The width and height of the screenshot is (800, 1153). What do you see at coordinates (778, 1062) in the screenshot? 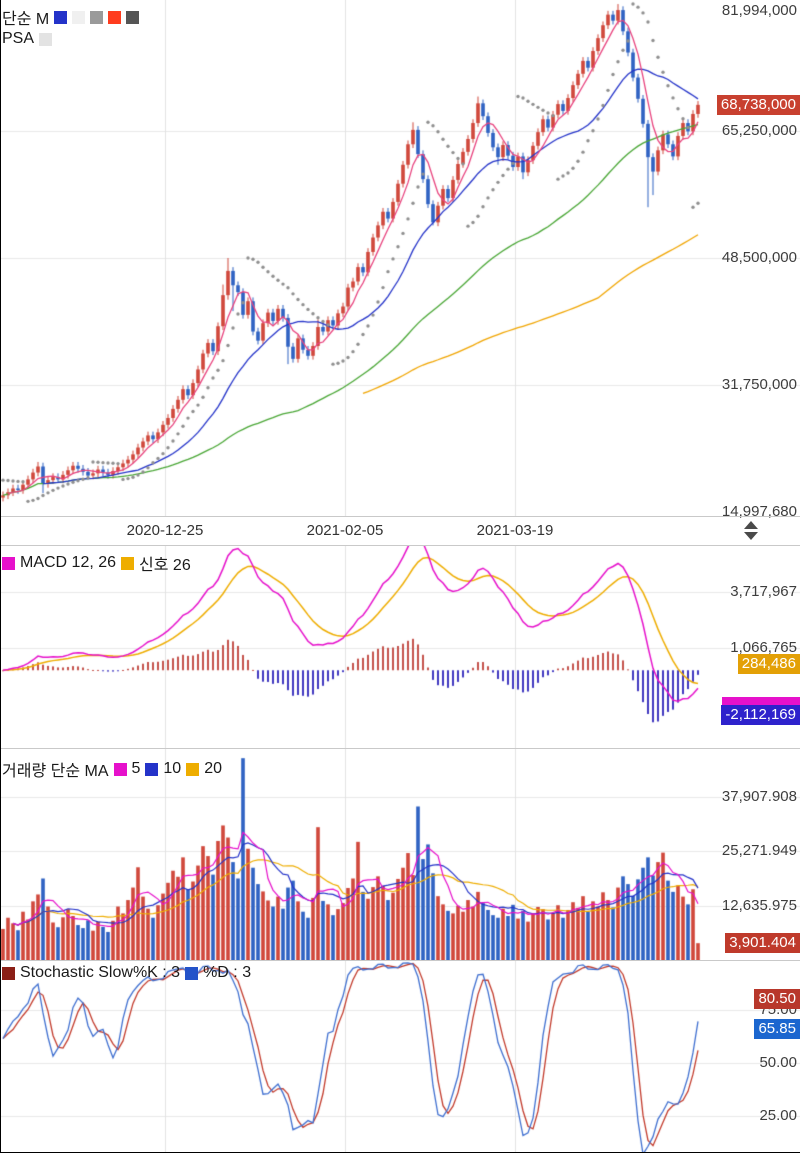
I see `y-axis-label: 50.00` at bounding box center [778, 1062].